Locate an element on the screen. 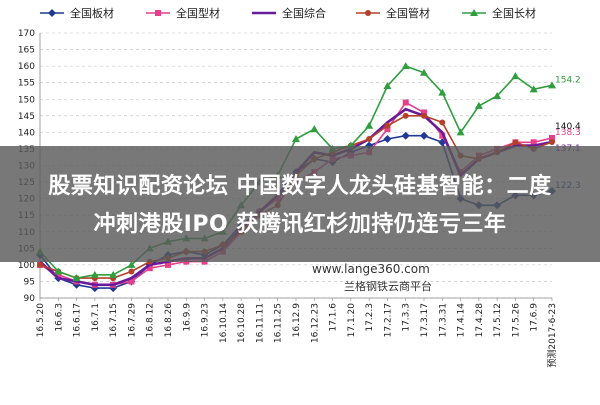 This screenshot has width=600, height=405. y-tick-label: 165 is located at coordinates (26, 51).